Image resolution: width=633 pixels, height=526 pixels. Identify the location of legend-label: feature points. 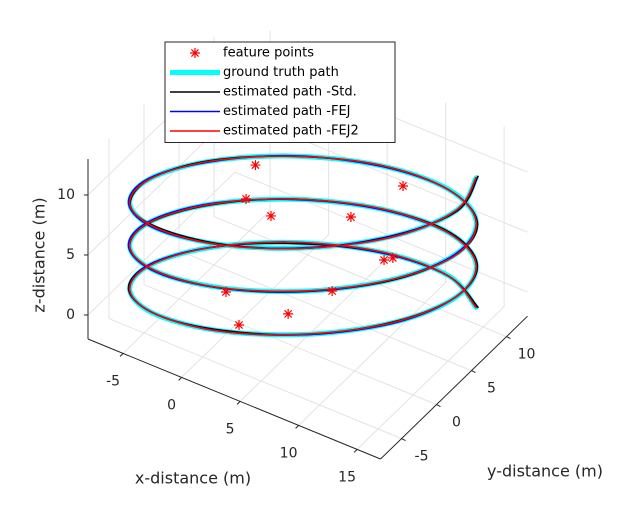
(268, 53).